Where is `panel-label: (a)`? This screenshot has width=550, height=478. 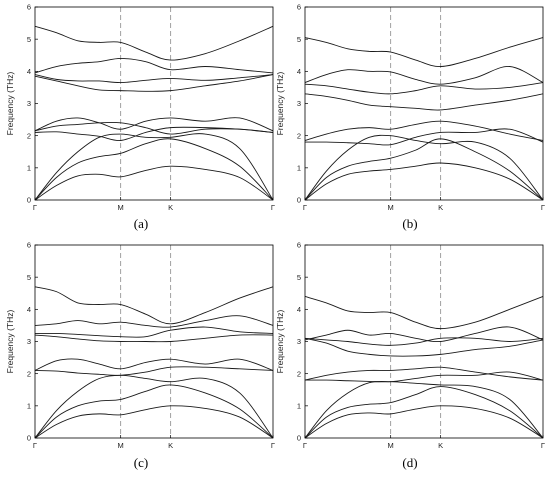 panel-label: (a) is located at coordinates (141, 223).